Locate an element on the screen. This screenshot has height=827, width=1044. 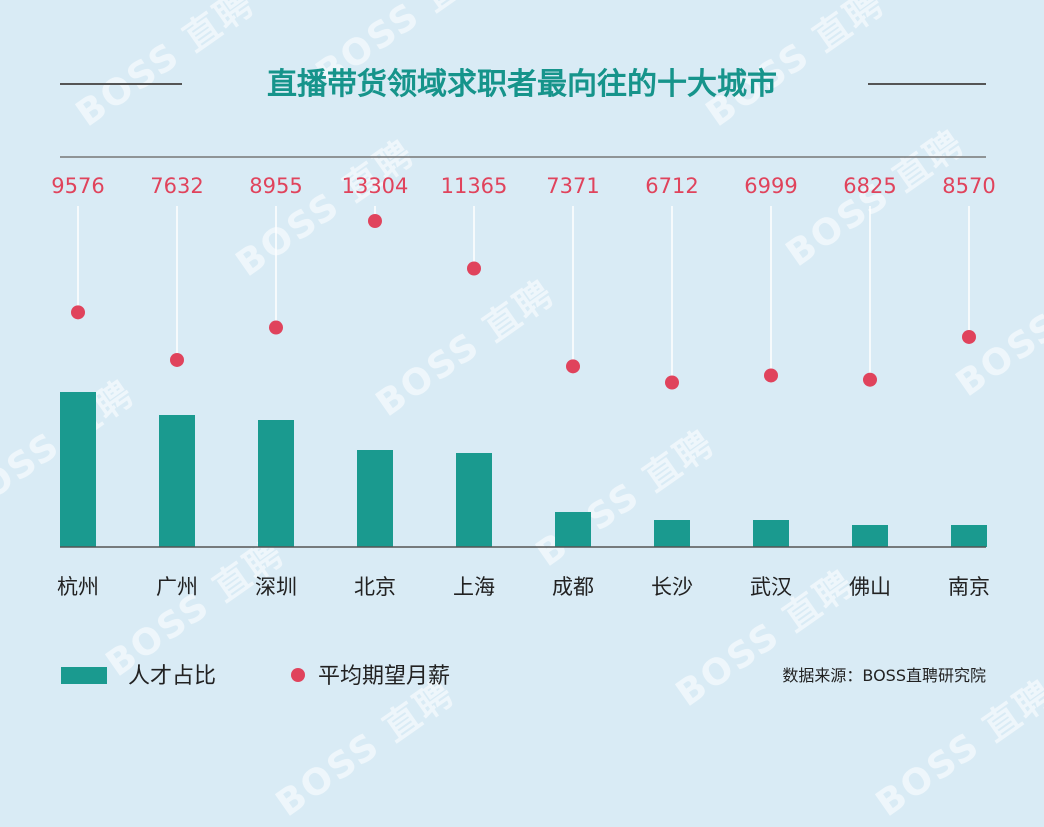
salary-label: 11365 is located at coordinates (474, 186).